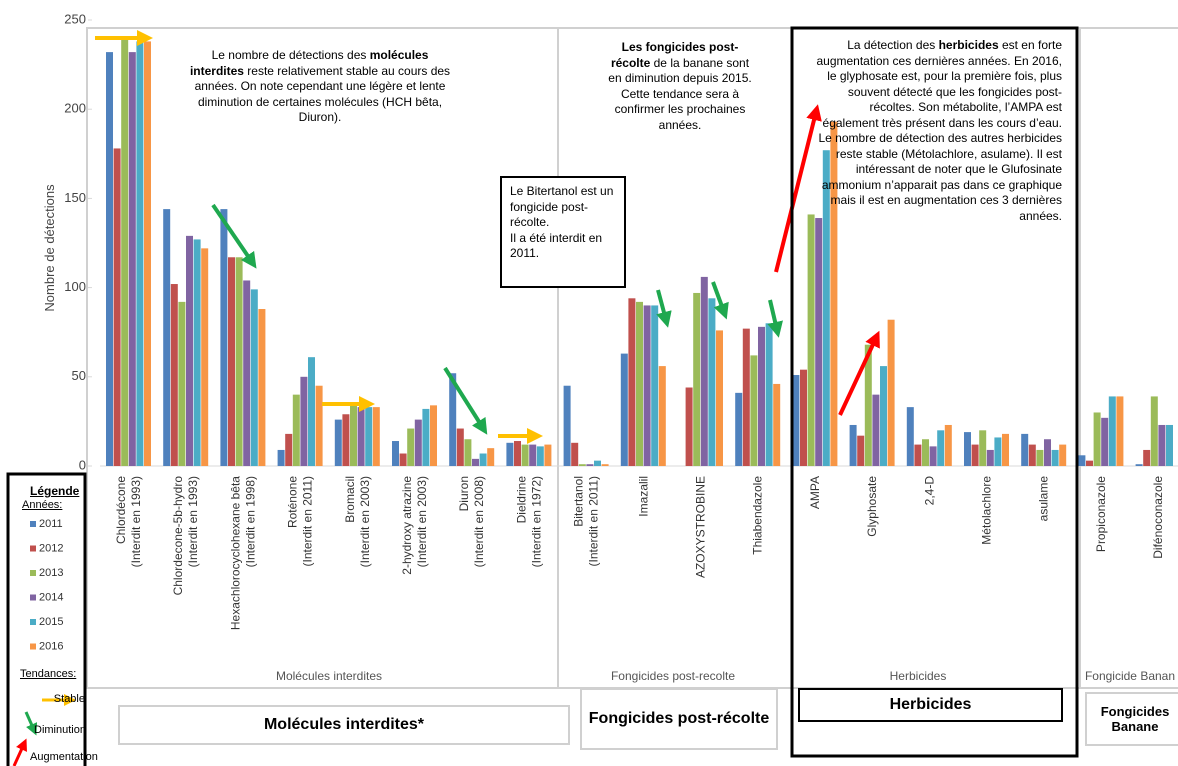 The height and width of the screenshot is (766, 1178). What do you see at coordinates (594, 521) in the screenshot?
I see `x-tick-label: (Interdit en 2011)` at bounding box center [594, 521].